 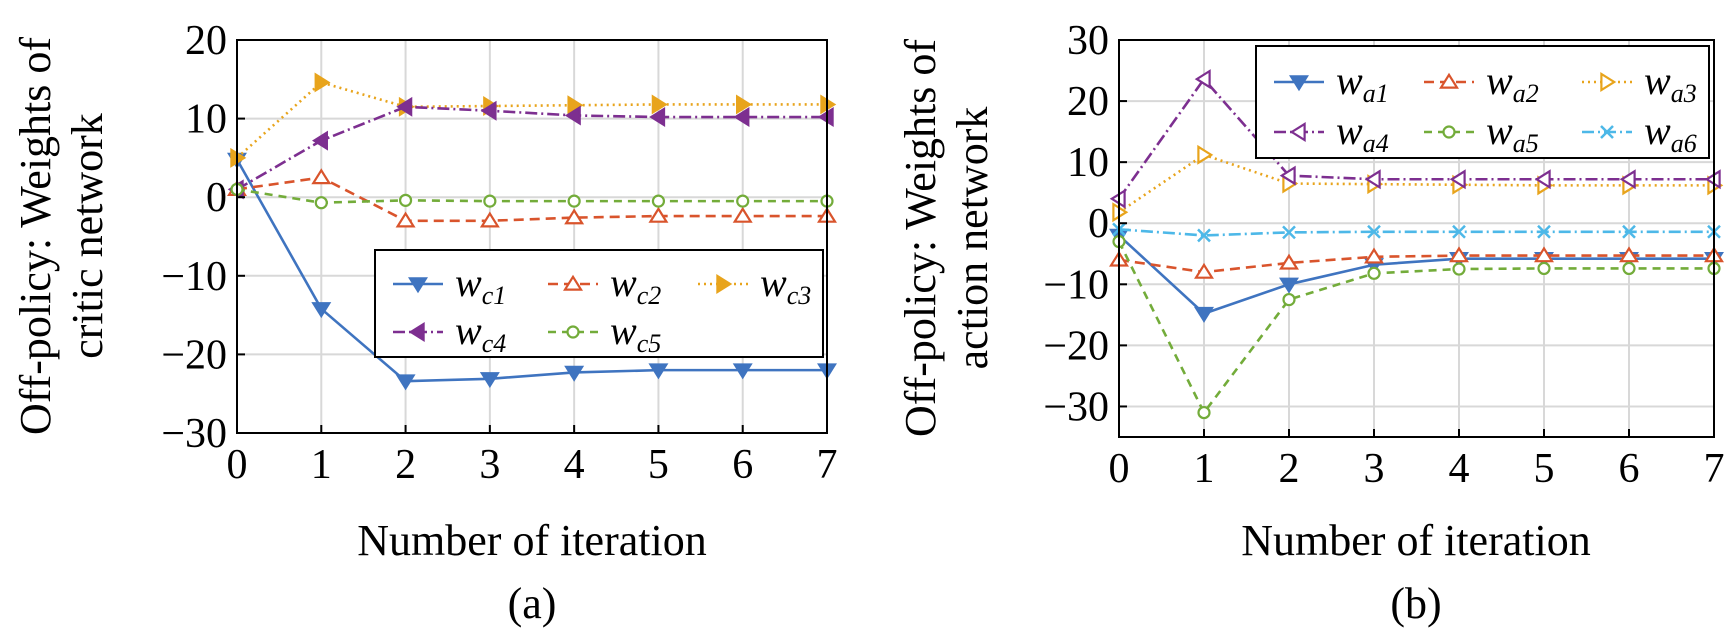 I want to click on series-line-c2, so click(x=531, y=199).